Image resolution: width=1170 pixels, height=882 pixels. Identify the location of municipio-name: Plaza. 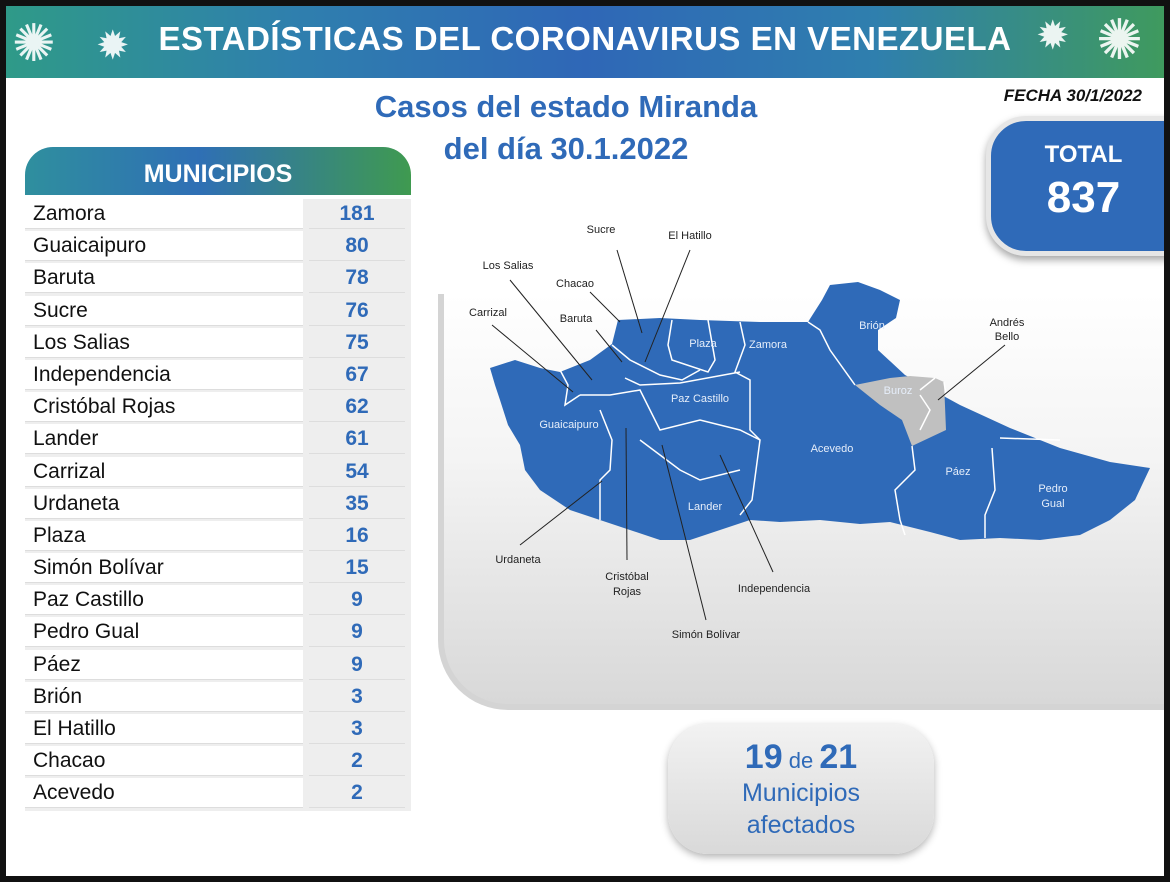
(164, 535).